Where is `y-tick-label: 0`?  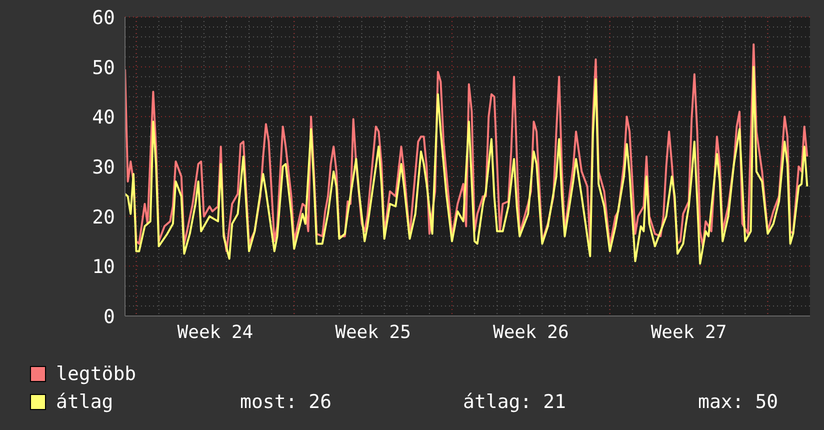
y-tick-label: 0 is located at coordinates (109, 317).